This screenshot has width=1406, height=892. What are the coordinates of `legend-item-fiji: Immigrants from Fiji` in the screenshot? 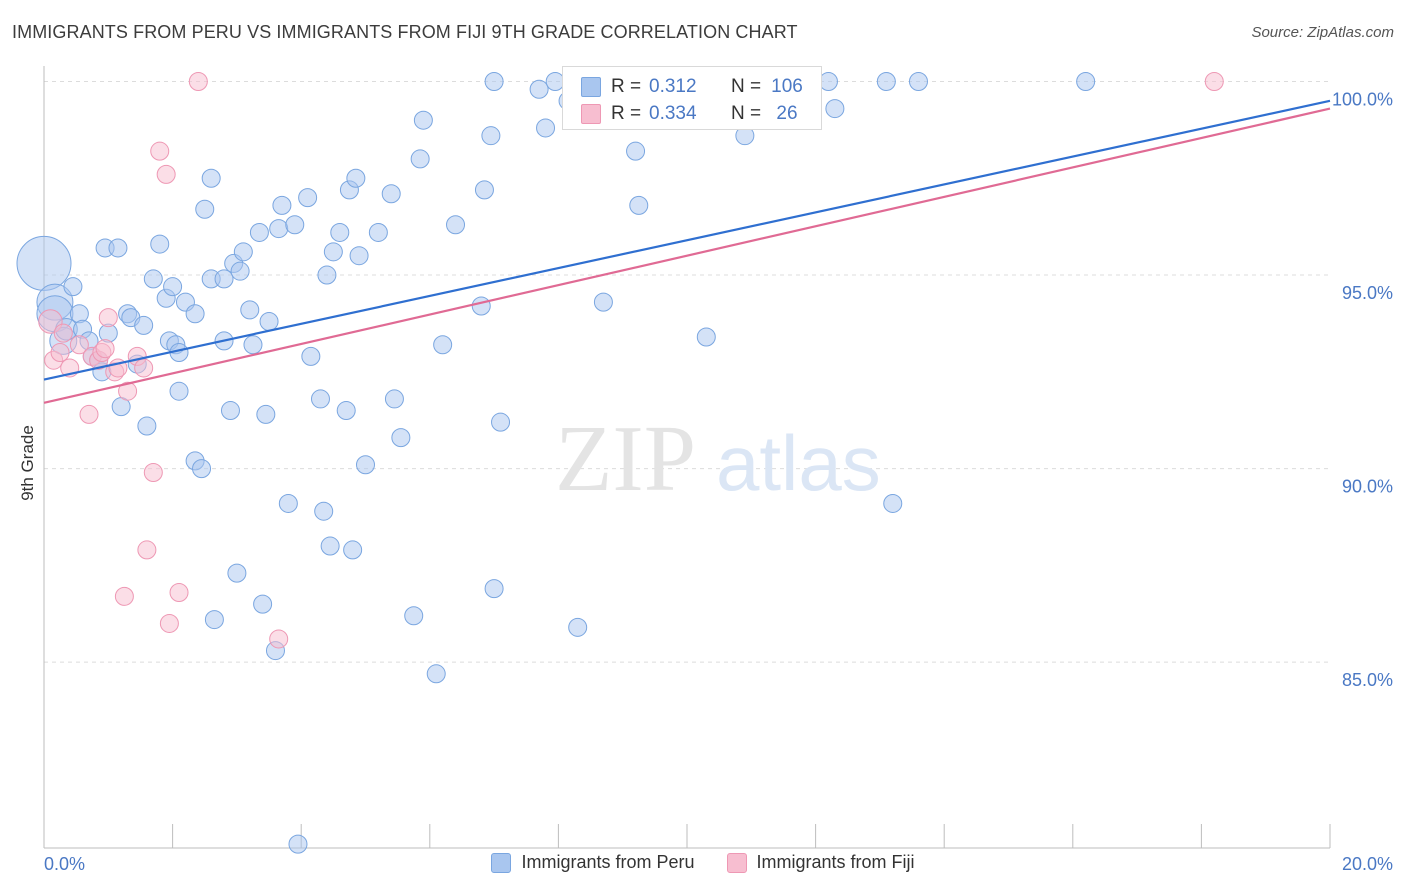 It's located at (820, 862).